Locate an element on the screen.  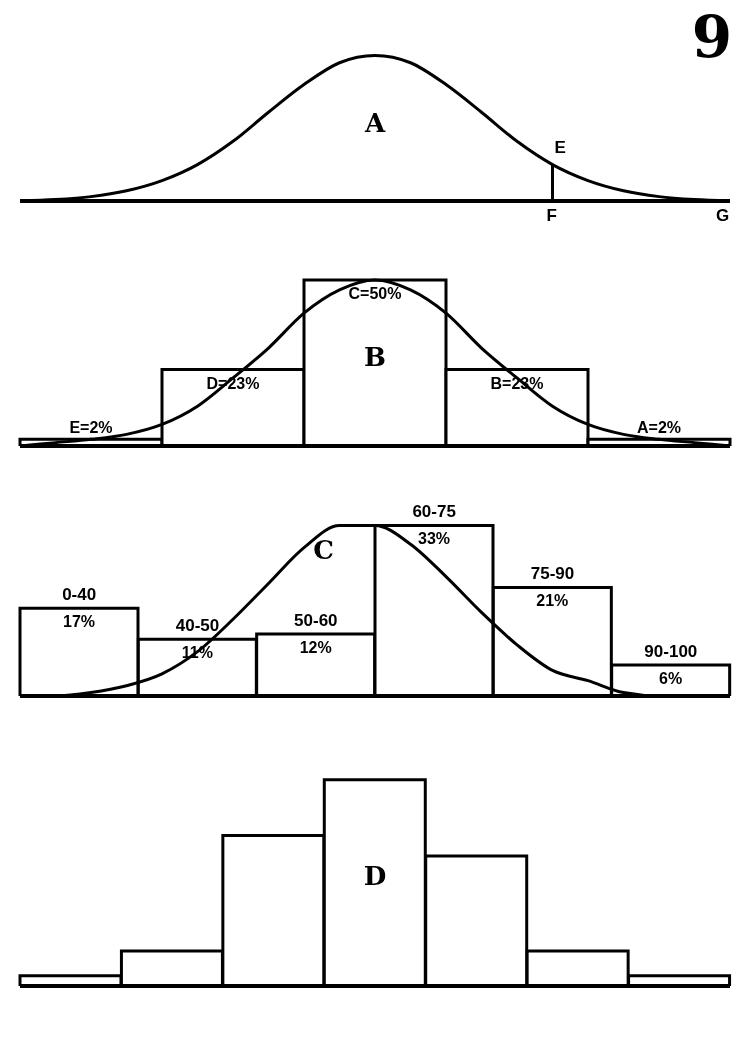
annotation: A is located at coordinates (375, 123).